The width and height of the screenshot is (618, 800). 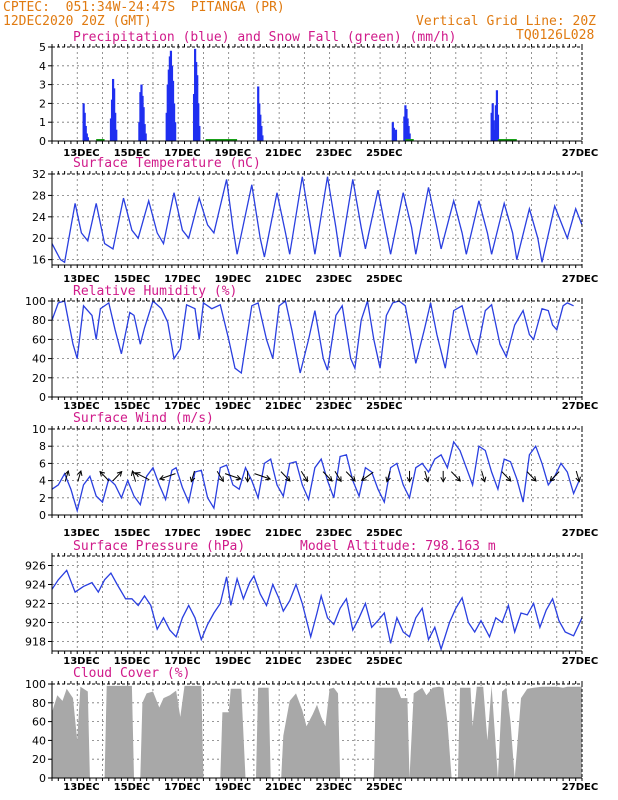 What do you see at coordinates (159, 546) in the screenshot?
I see `pressure-title: Surface Pressure (hPa)` at bounding box center [159, 546].